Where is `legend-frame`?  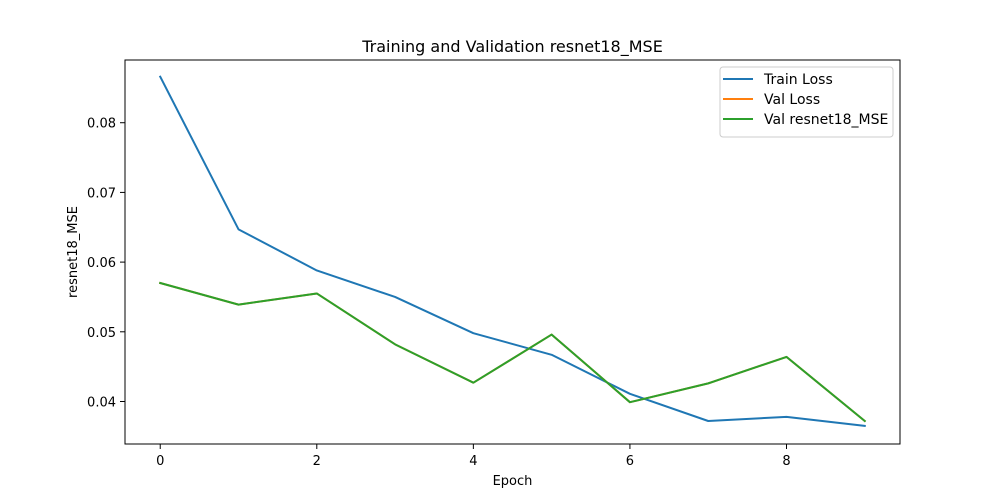 legend-frame is located at coordinates (806, 102).